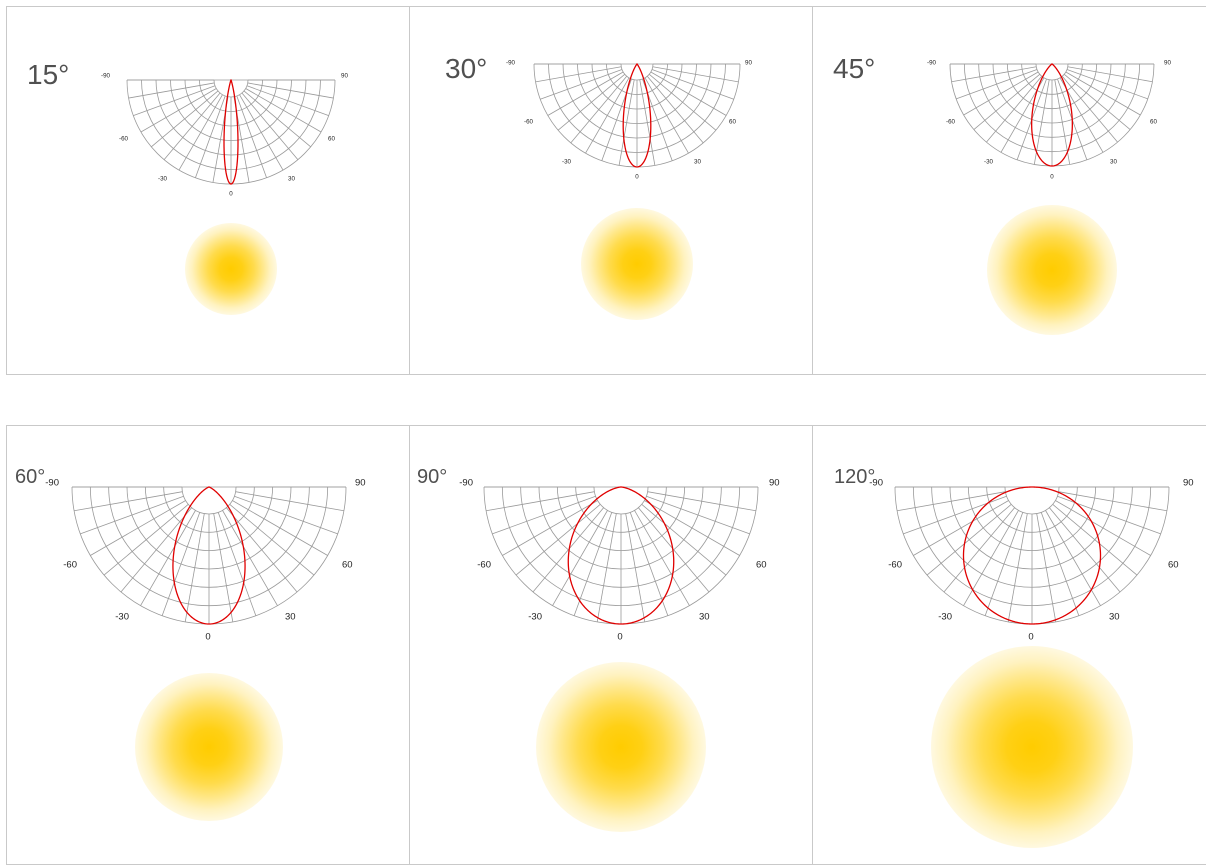 This screenshot has width=1206, height=866. I want to click on beam-angle-title: 45°, so click(854, 68).